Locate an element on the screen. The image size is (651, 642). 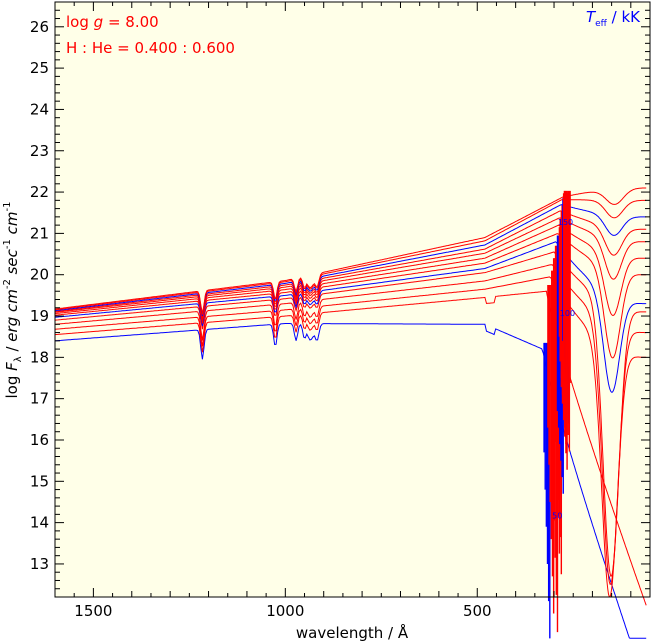
y-tick-label: 25 is located at coordinates (39, 68).